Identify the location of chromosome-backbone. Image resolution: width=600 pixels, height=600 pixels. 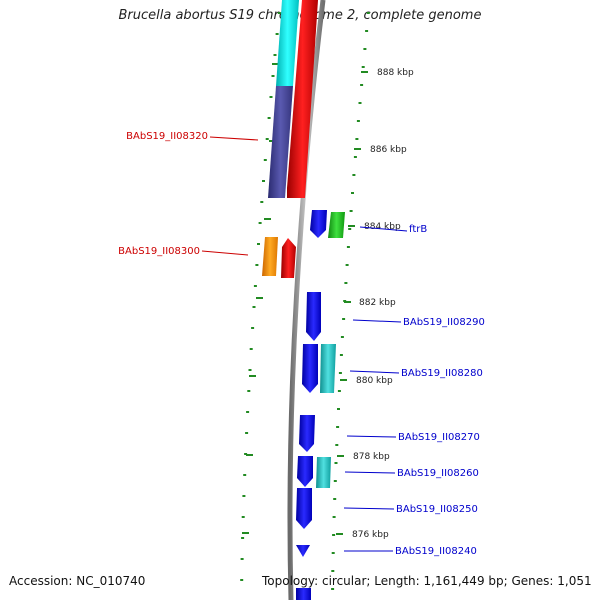
(306, 300).